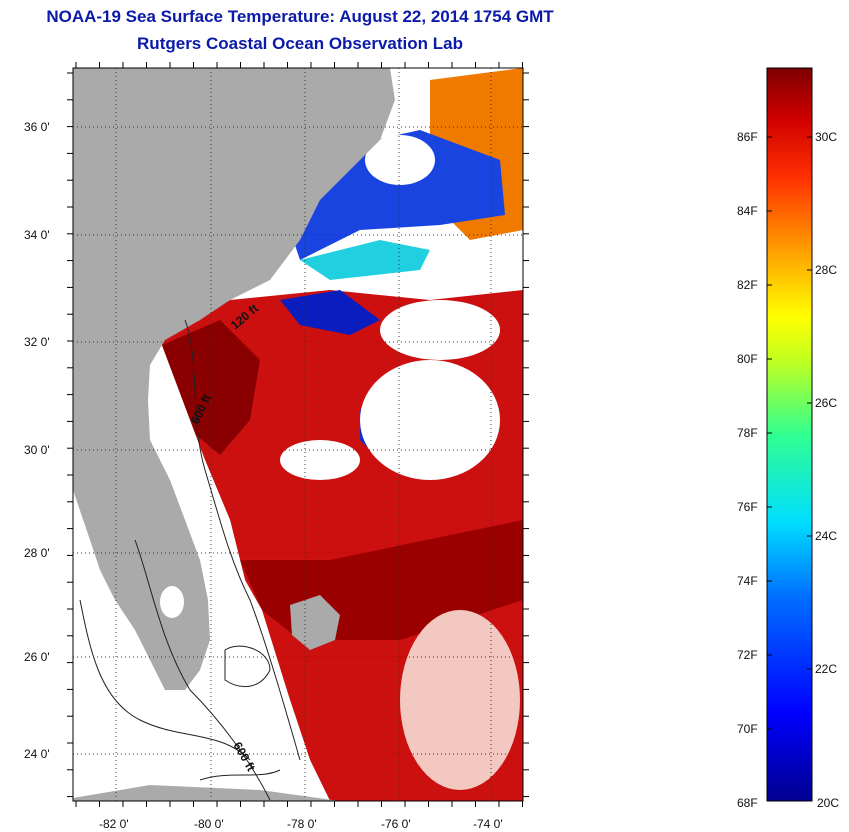 The image size is (849, 832). Describe the element at coordinates (37, 127) in the screenshot. I see `lat-label: 36 0'` at that location.